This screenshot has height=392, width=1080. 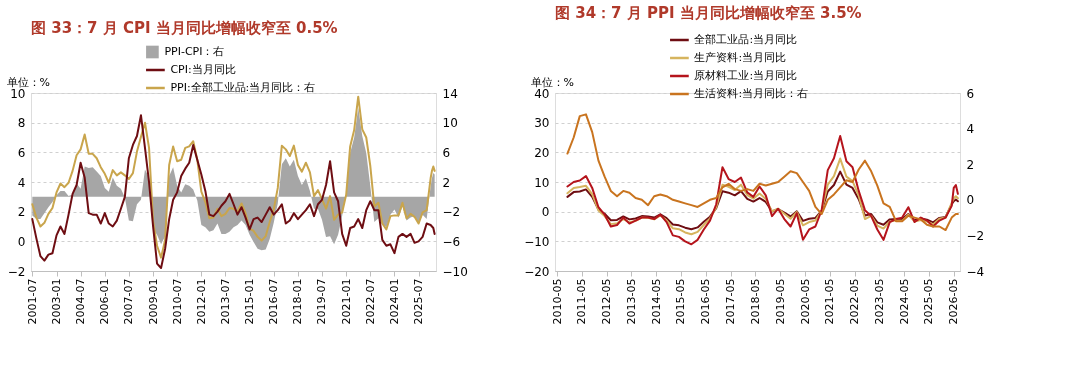 I want to click on x-tick-label: 2004-07, so click(x=81, y=301).